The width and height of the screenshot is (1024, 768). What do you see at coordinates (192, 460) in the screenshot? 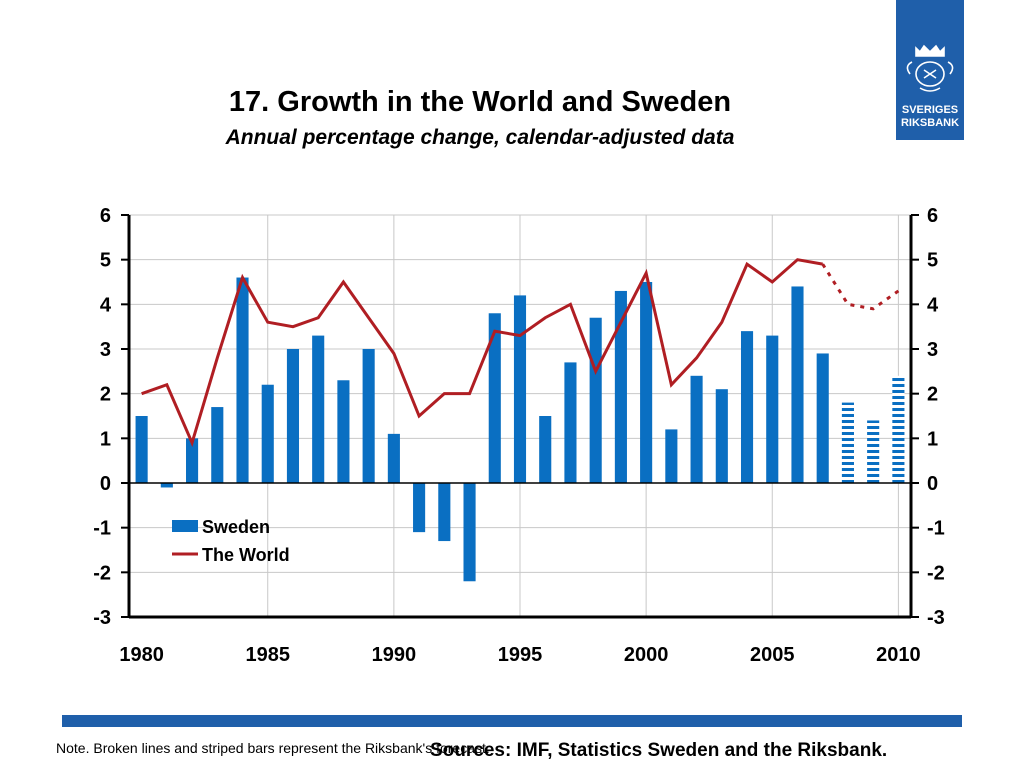
I see `bar-sweden-1982` at bounding box center [192, 460].